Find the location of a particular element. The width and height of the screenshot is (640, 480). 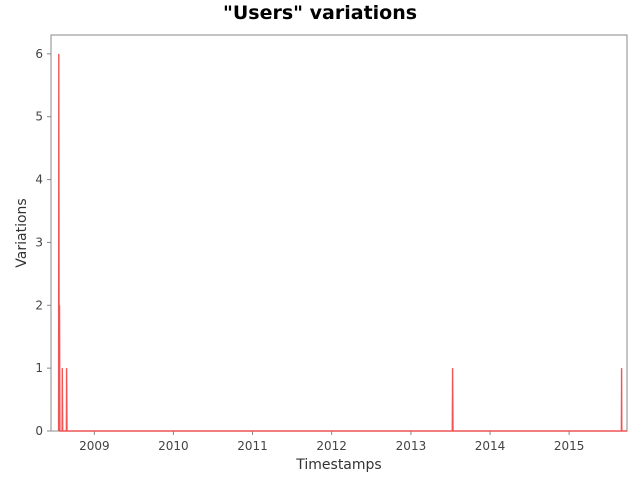

x-tick-label: 2011 is located at coordinates (252, 446).